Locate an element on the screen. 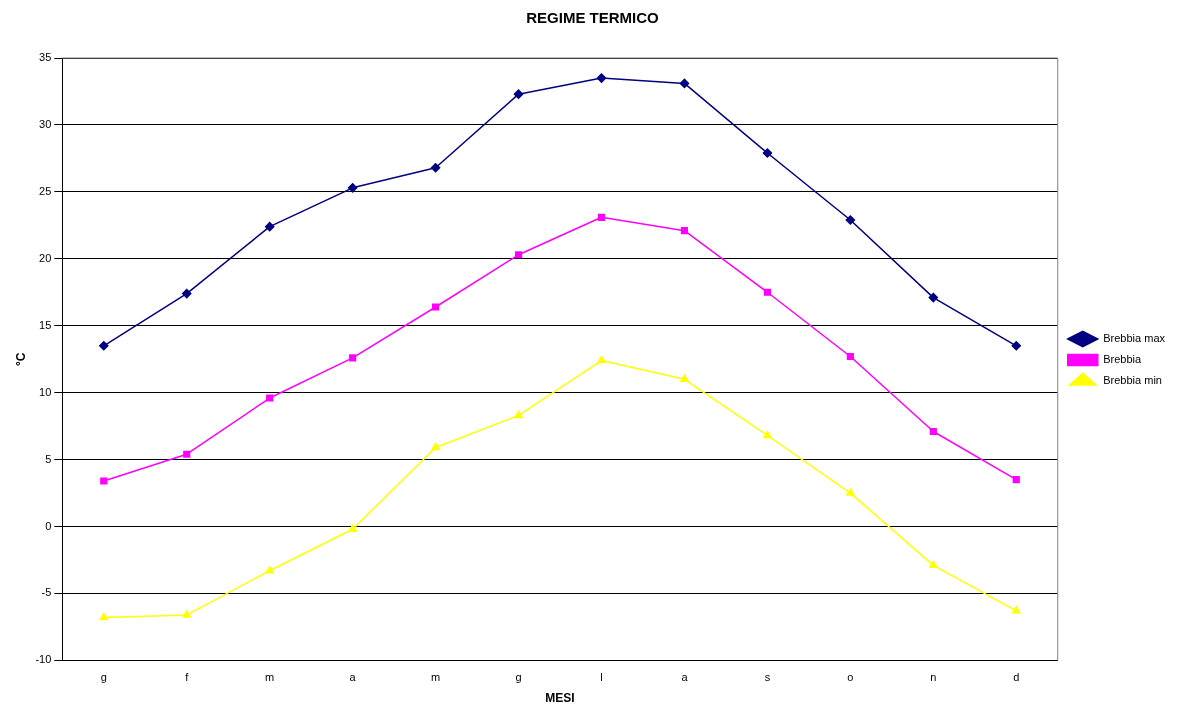 This screenshot has height=715, width=1185. x-axis-title: MESI is located at coordinates (560, 698).